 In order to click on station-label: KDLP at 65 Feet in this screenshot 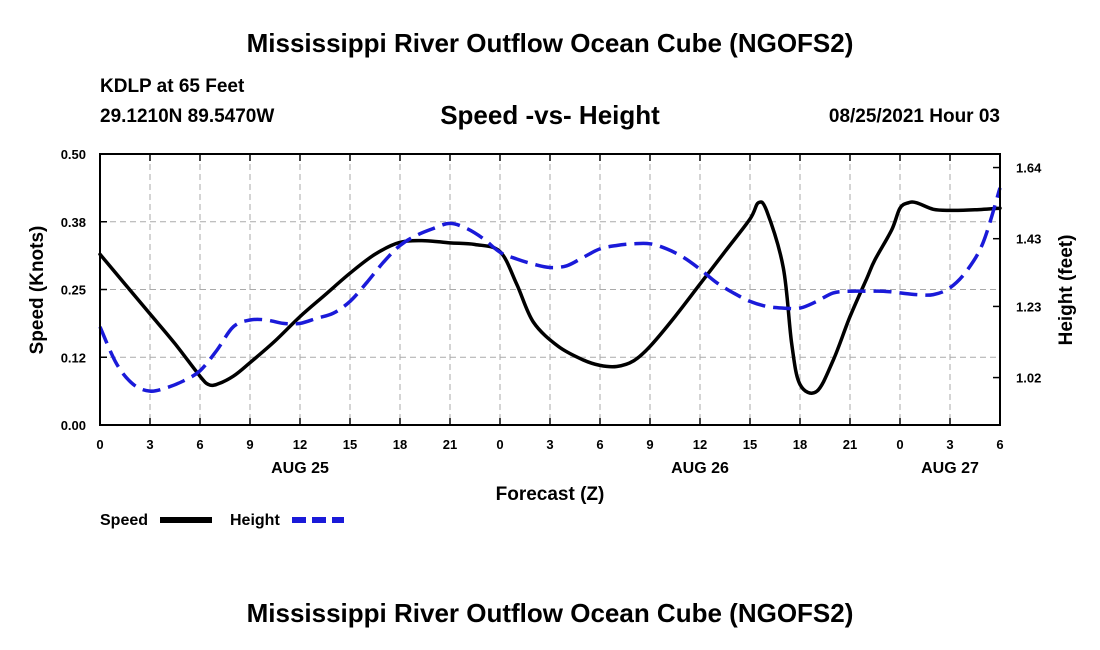, I will do `click(172, 86)`.